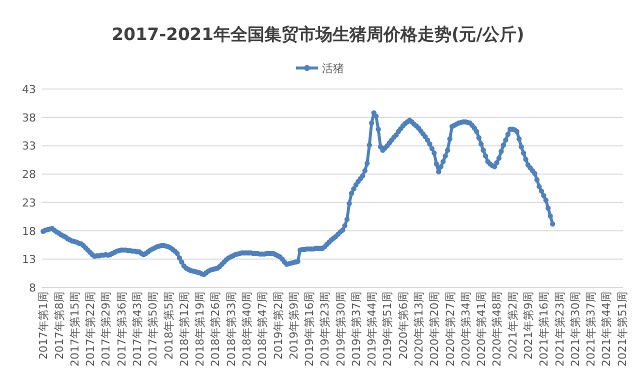 This screenshot has width=636, height=374. Describe the element at coordinates (450, 329) in the screenshot. I see `x-tick-label: 2020年第27周` at that location.